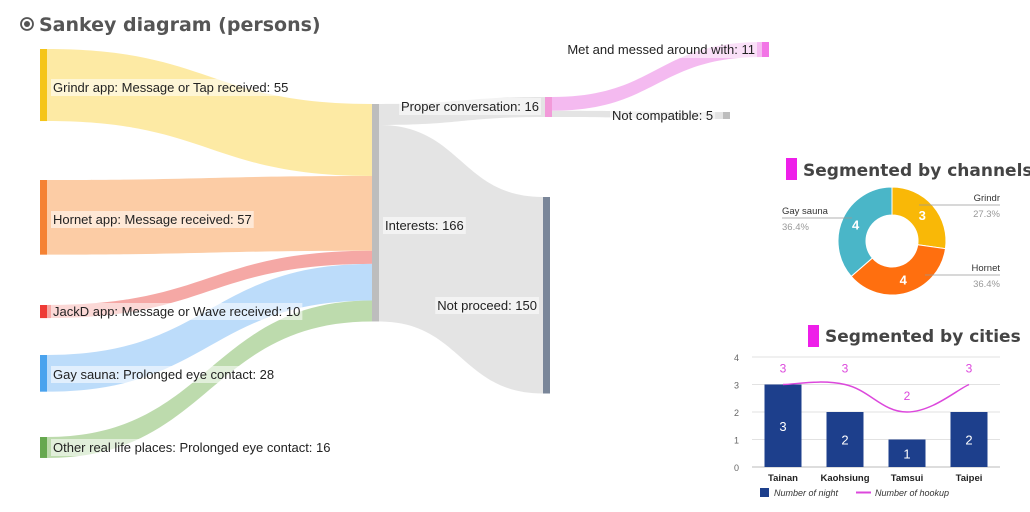 The height and width of the screenshot is (512, 1030). What do you see at coordinates (548, 107) in the screenshot?
I see `sankey-node-proper` at bounding box center [548, 107].